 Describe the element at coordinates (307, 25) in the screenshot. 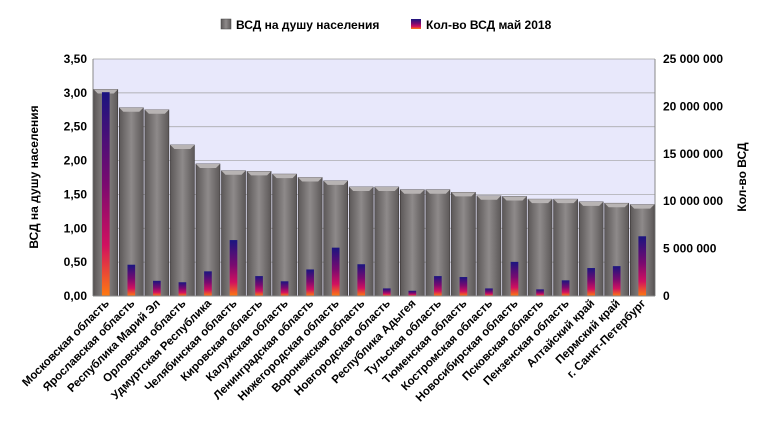

I see `legend-label-series-1: ВСД на душу населения` at that location.